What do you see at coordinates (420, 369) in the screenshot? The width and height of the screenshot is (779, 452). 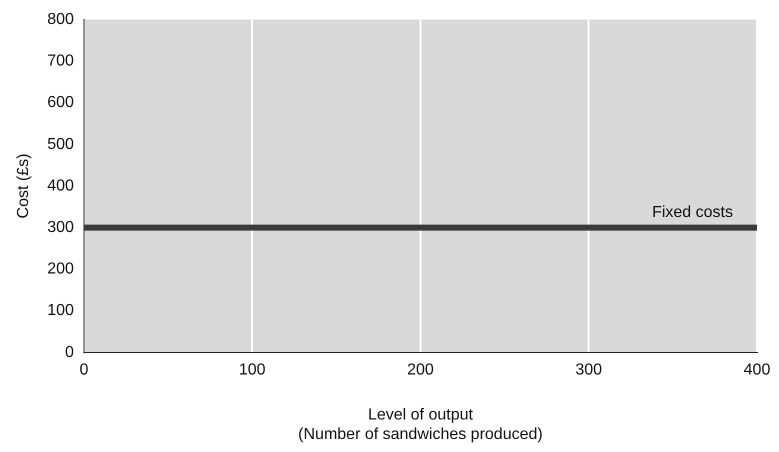 I see `x-tick-label: 200` at bounding box center [420, 369].